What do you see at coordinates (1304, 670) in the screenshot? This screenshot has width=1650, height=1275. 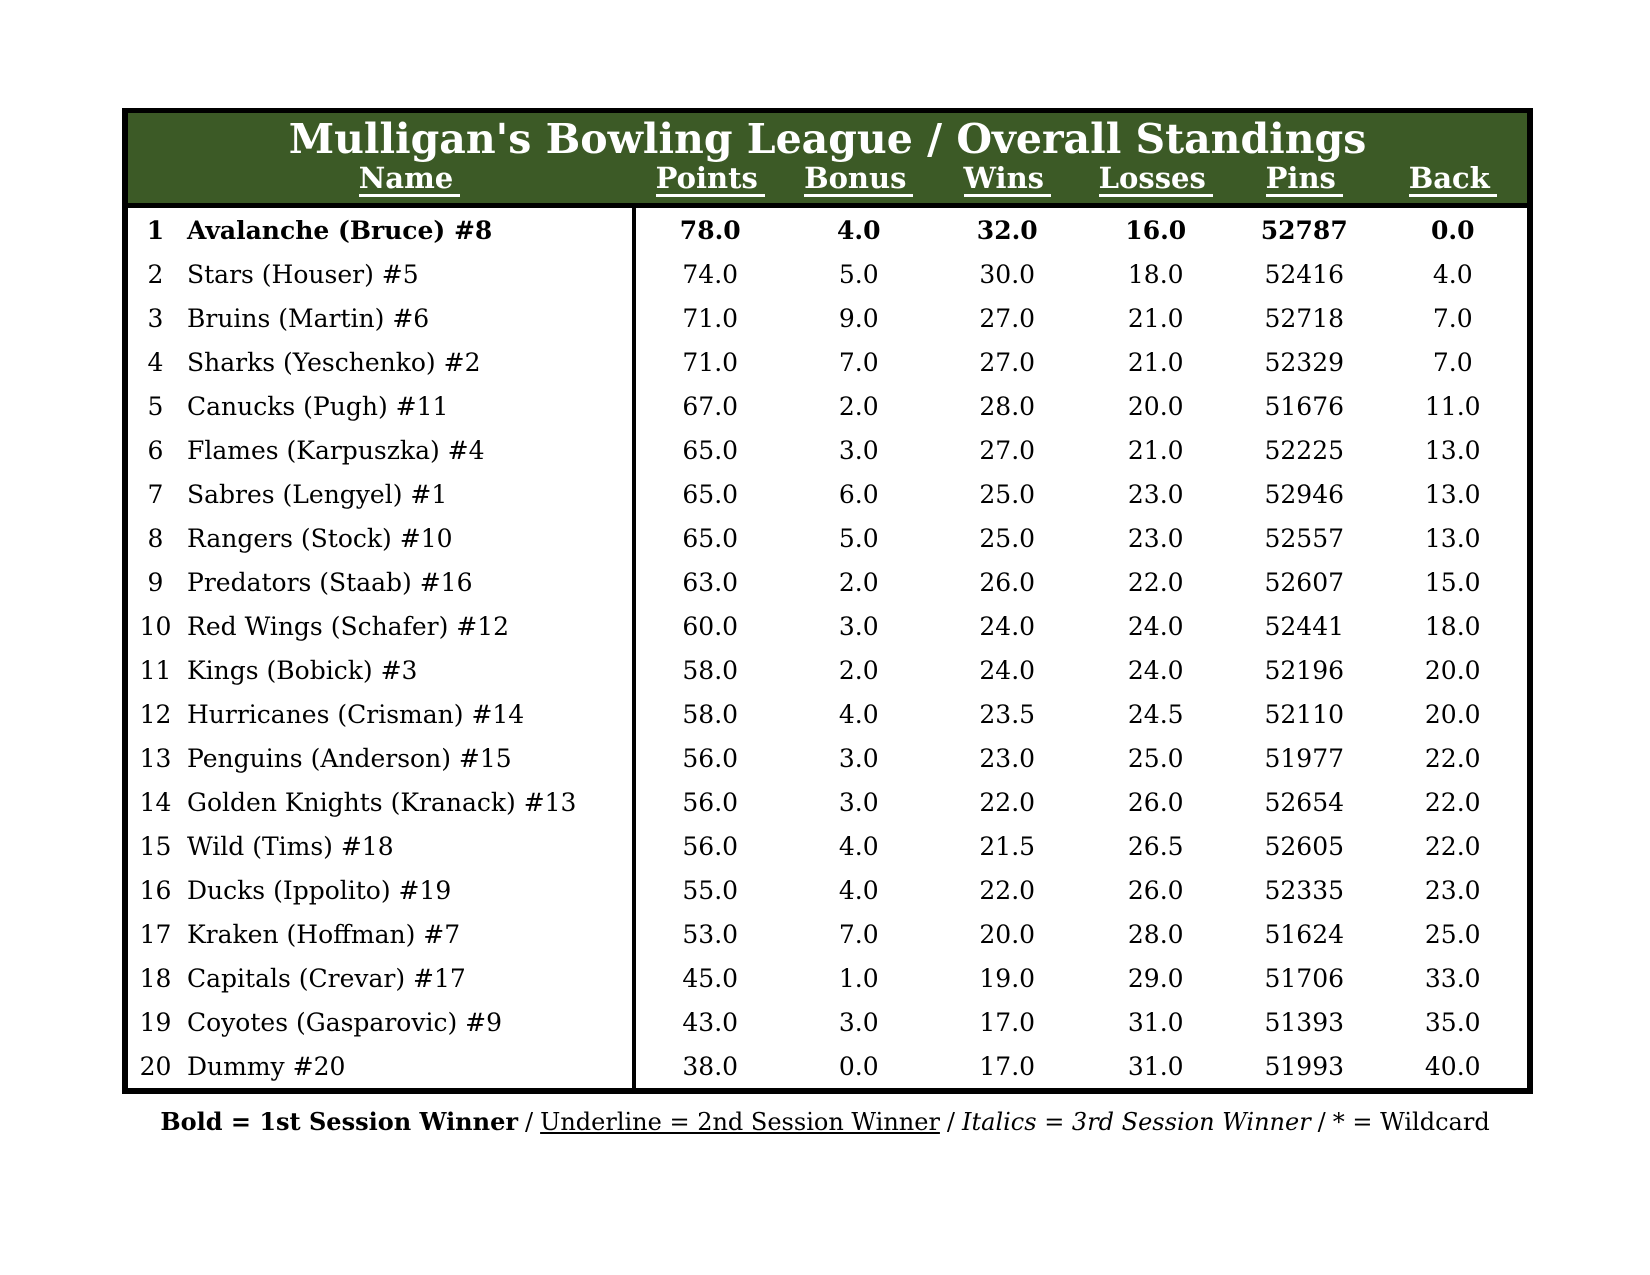 I see `row-pins: 52196` at bounding box center [1304, 670].